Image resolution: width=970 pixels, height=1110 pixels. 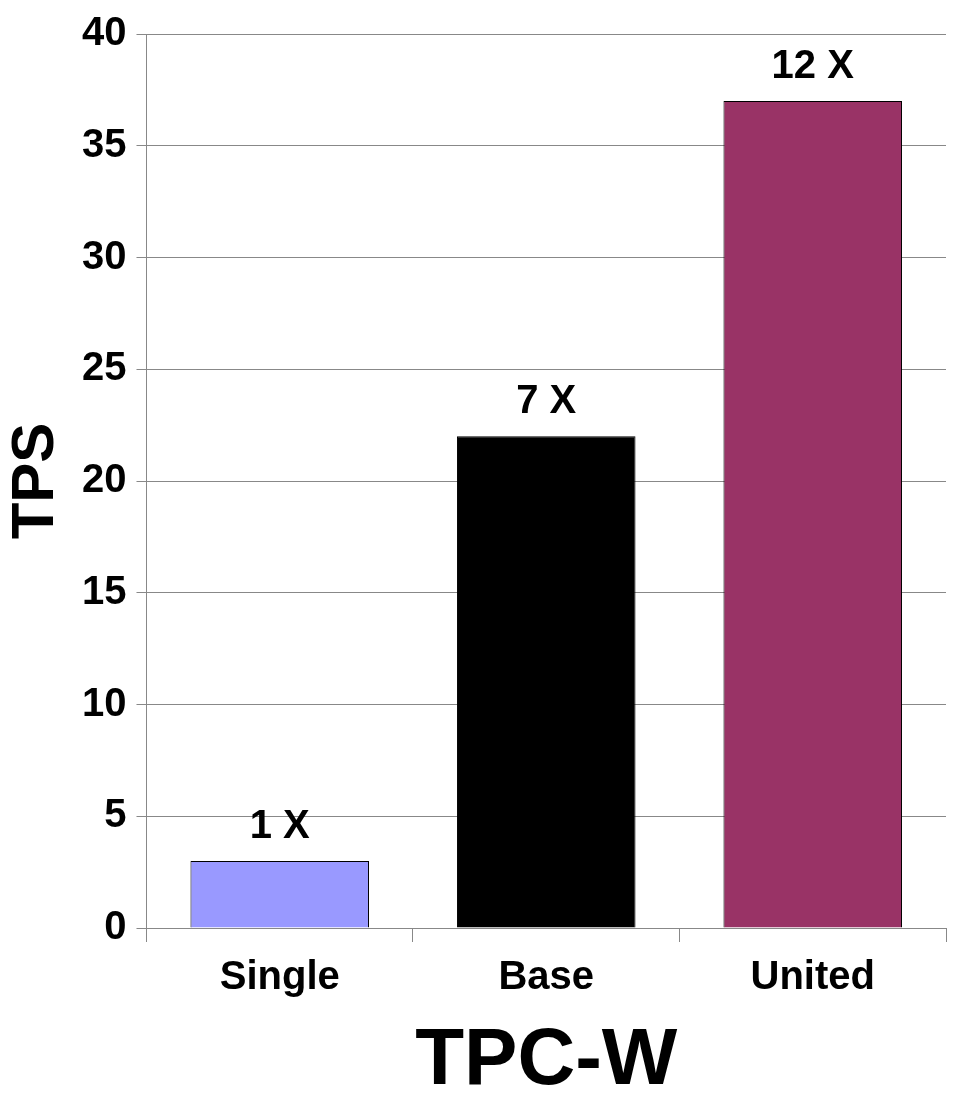 What do you see at coordinates (104, 701) in the screenshot?
I see `y-tick-label: 10` at bounding box center [104, 701].